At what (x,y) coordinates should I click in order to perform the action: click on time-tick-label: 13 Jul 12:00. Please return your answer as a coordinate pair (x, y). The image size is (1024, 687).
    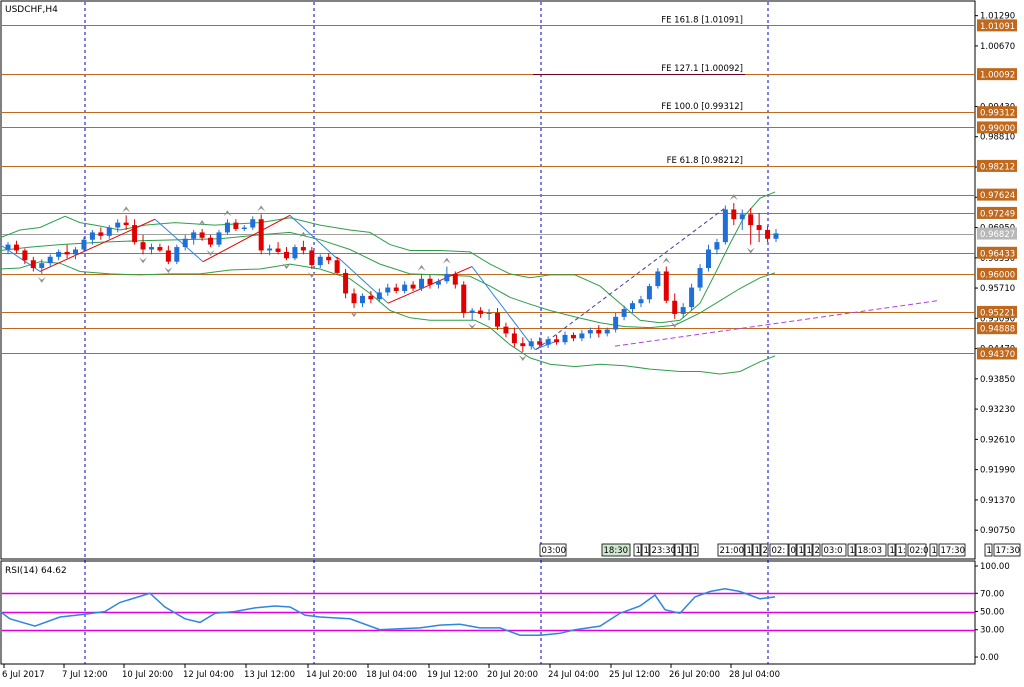
    Looking at the image, I should click on (269, 675).